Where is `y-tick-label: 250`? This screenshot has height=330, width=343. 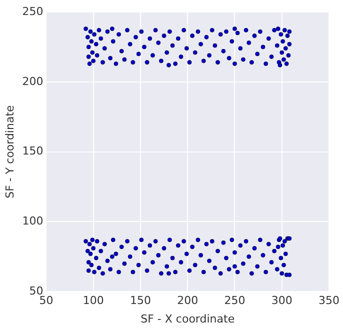
y-tick-label: 250 is located at coordinates (33, 11).